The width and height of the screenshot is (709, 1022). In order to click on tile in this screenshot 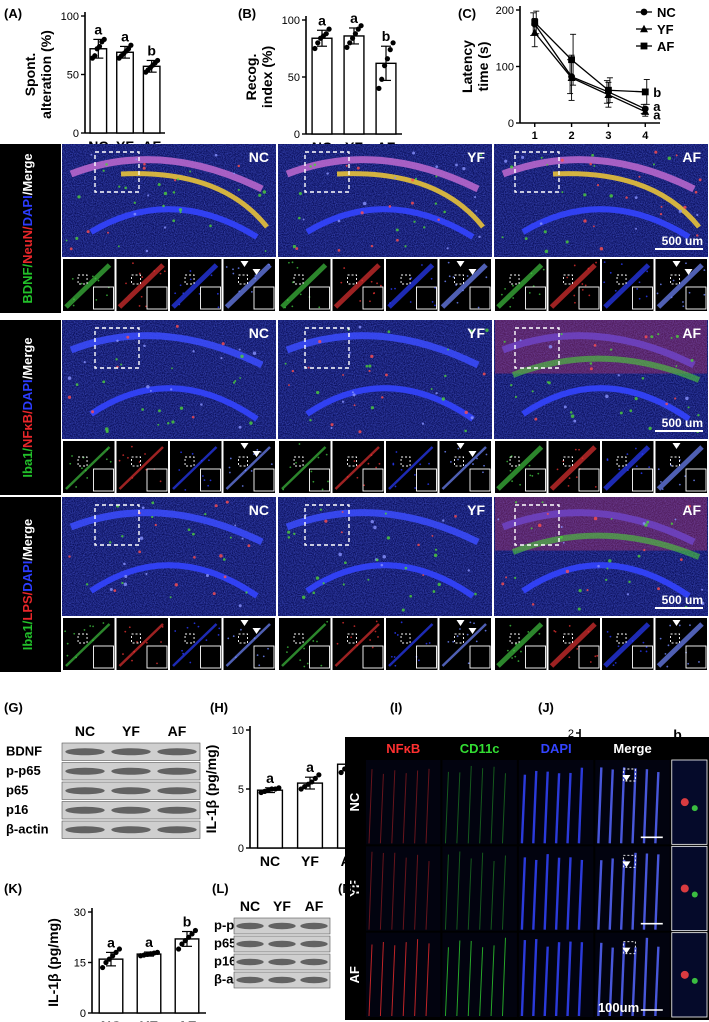, I will do `click(403, 888)`.